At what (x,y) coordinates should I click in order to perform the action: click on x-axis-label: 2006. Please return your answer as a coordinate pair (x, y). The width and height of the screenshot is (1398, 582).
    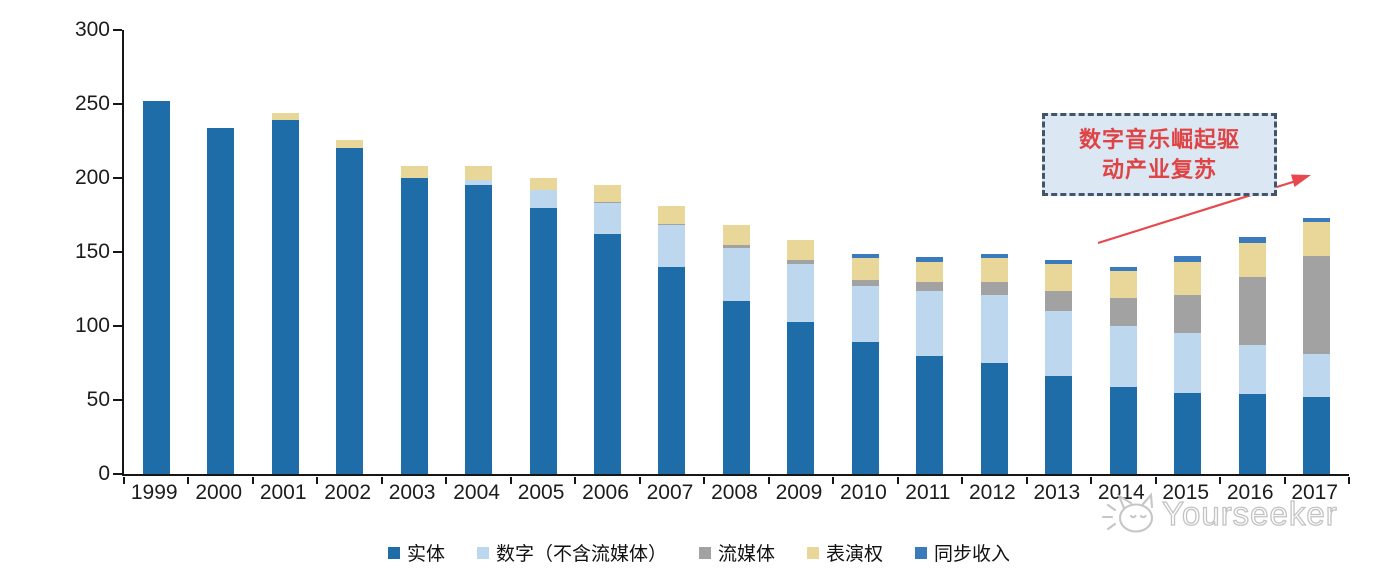
    Looking at the image, I should click on (605, 492).